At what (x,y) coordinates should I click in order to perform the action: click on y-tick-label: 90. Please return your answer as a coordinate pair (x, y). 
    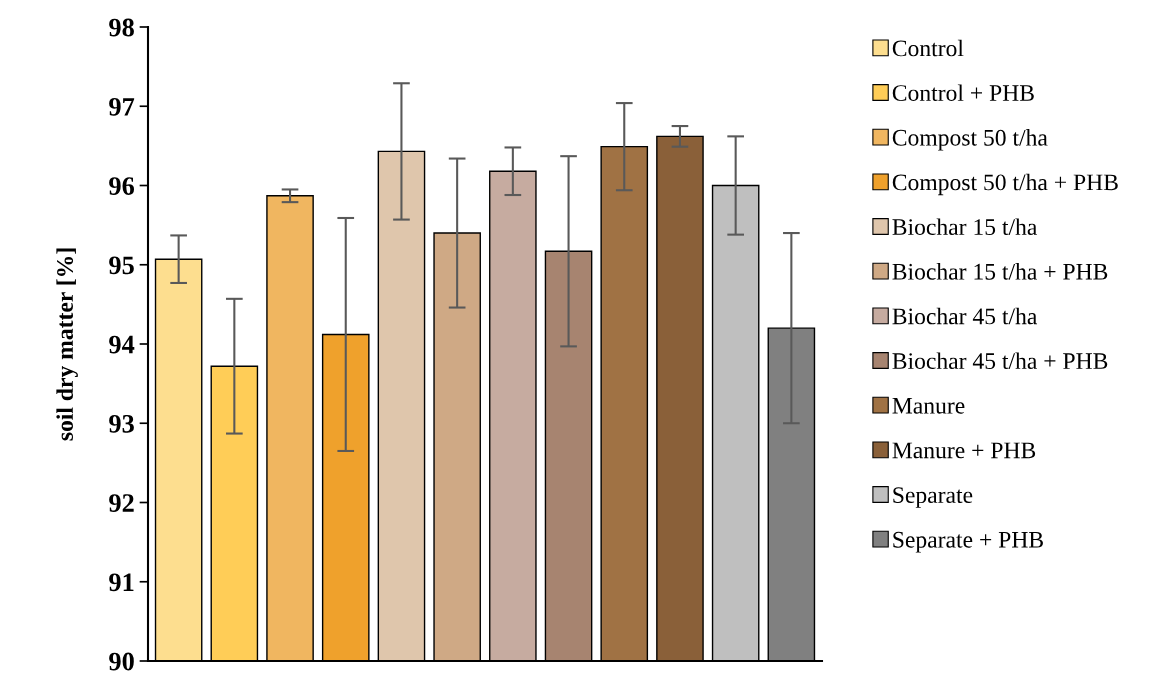
    Looking at the image, I should click on (121, 661).